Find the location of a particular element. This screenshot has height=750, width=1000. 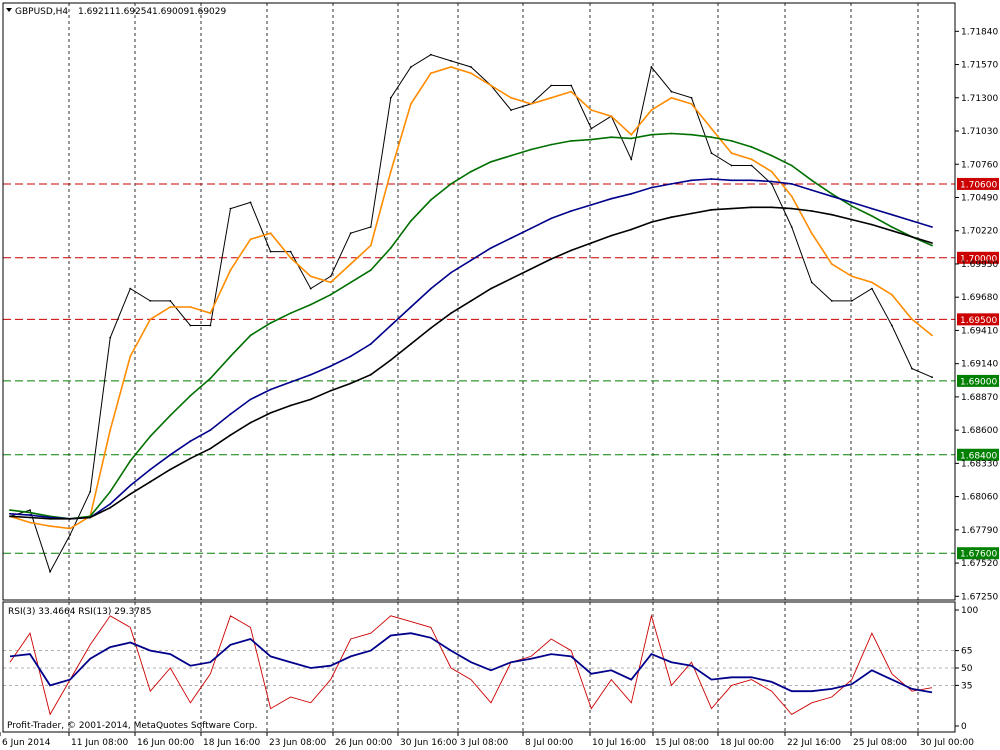

rsi-slow-line is located at coordinates (471, 663).